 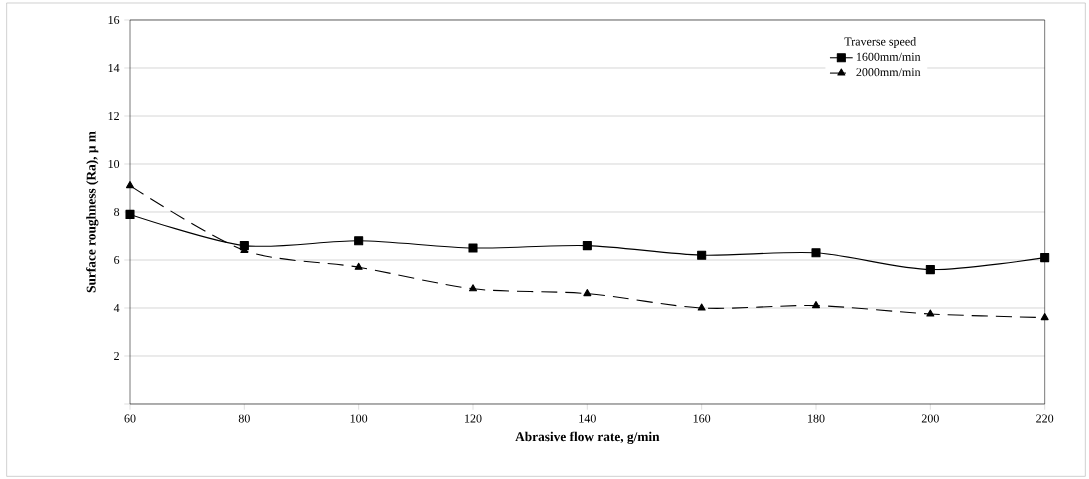 What do you see at coordinates (113, 116) in the screenshot?
I see `y-tick-label: 12` at bounding box center [113, 116].